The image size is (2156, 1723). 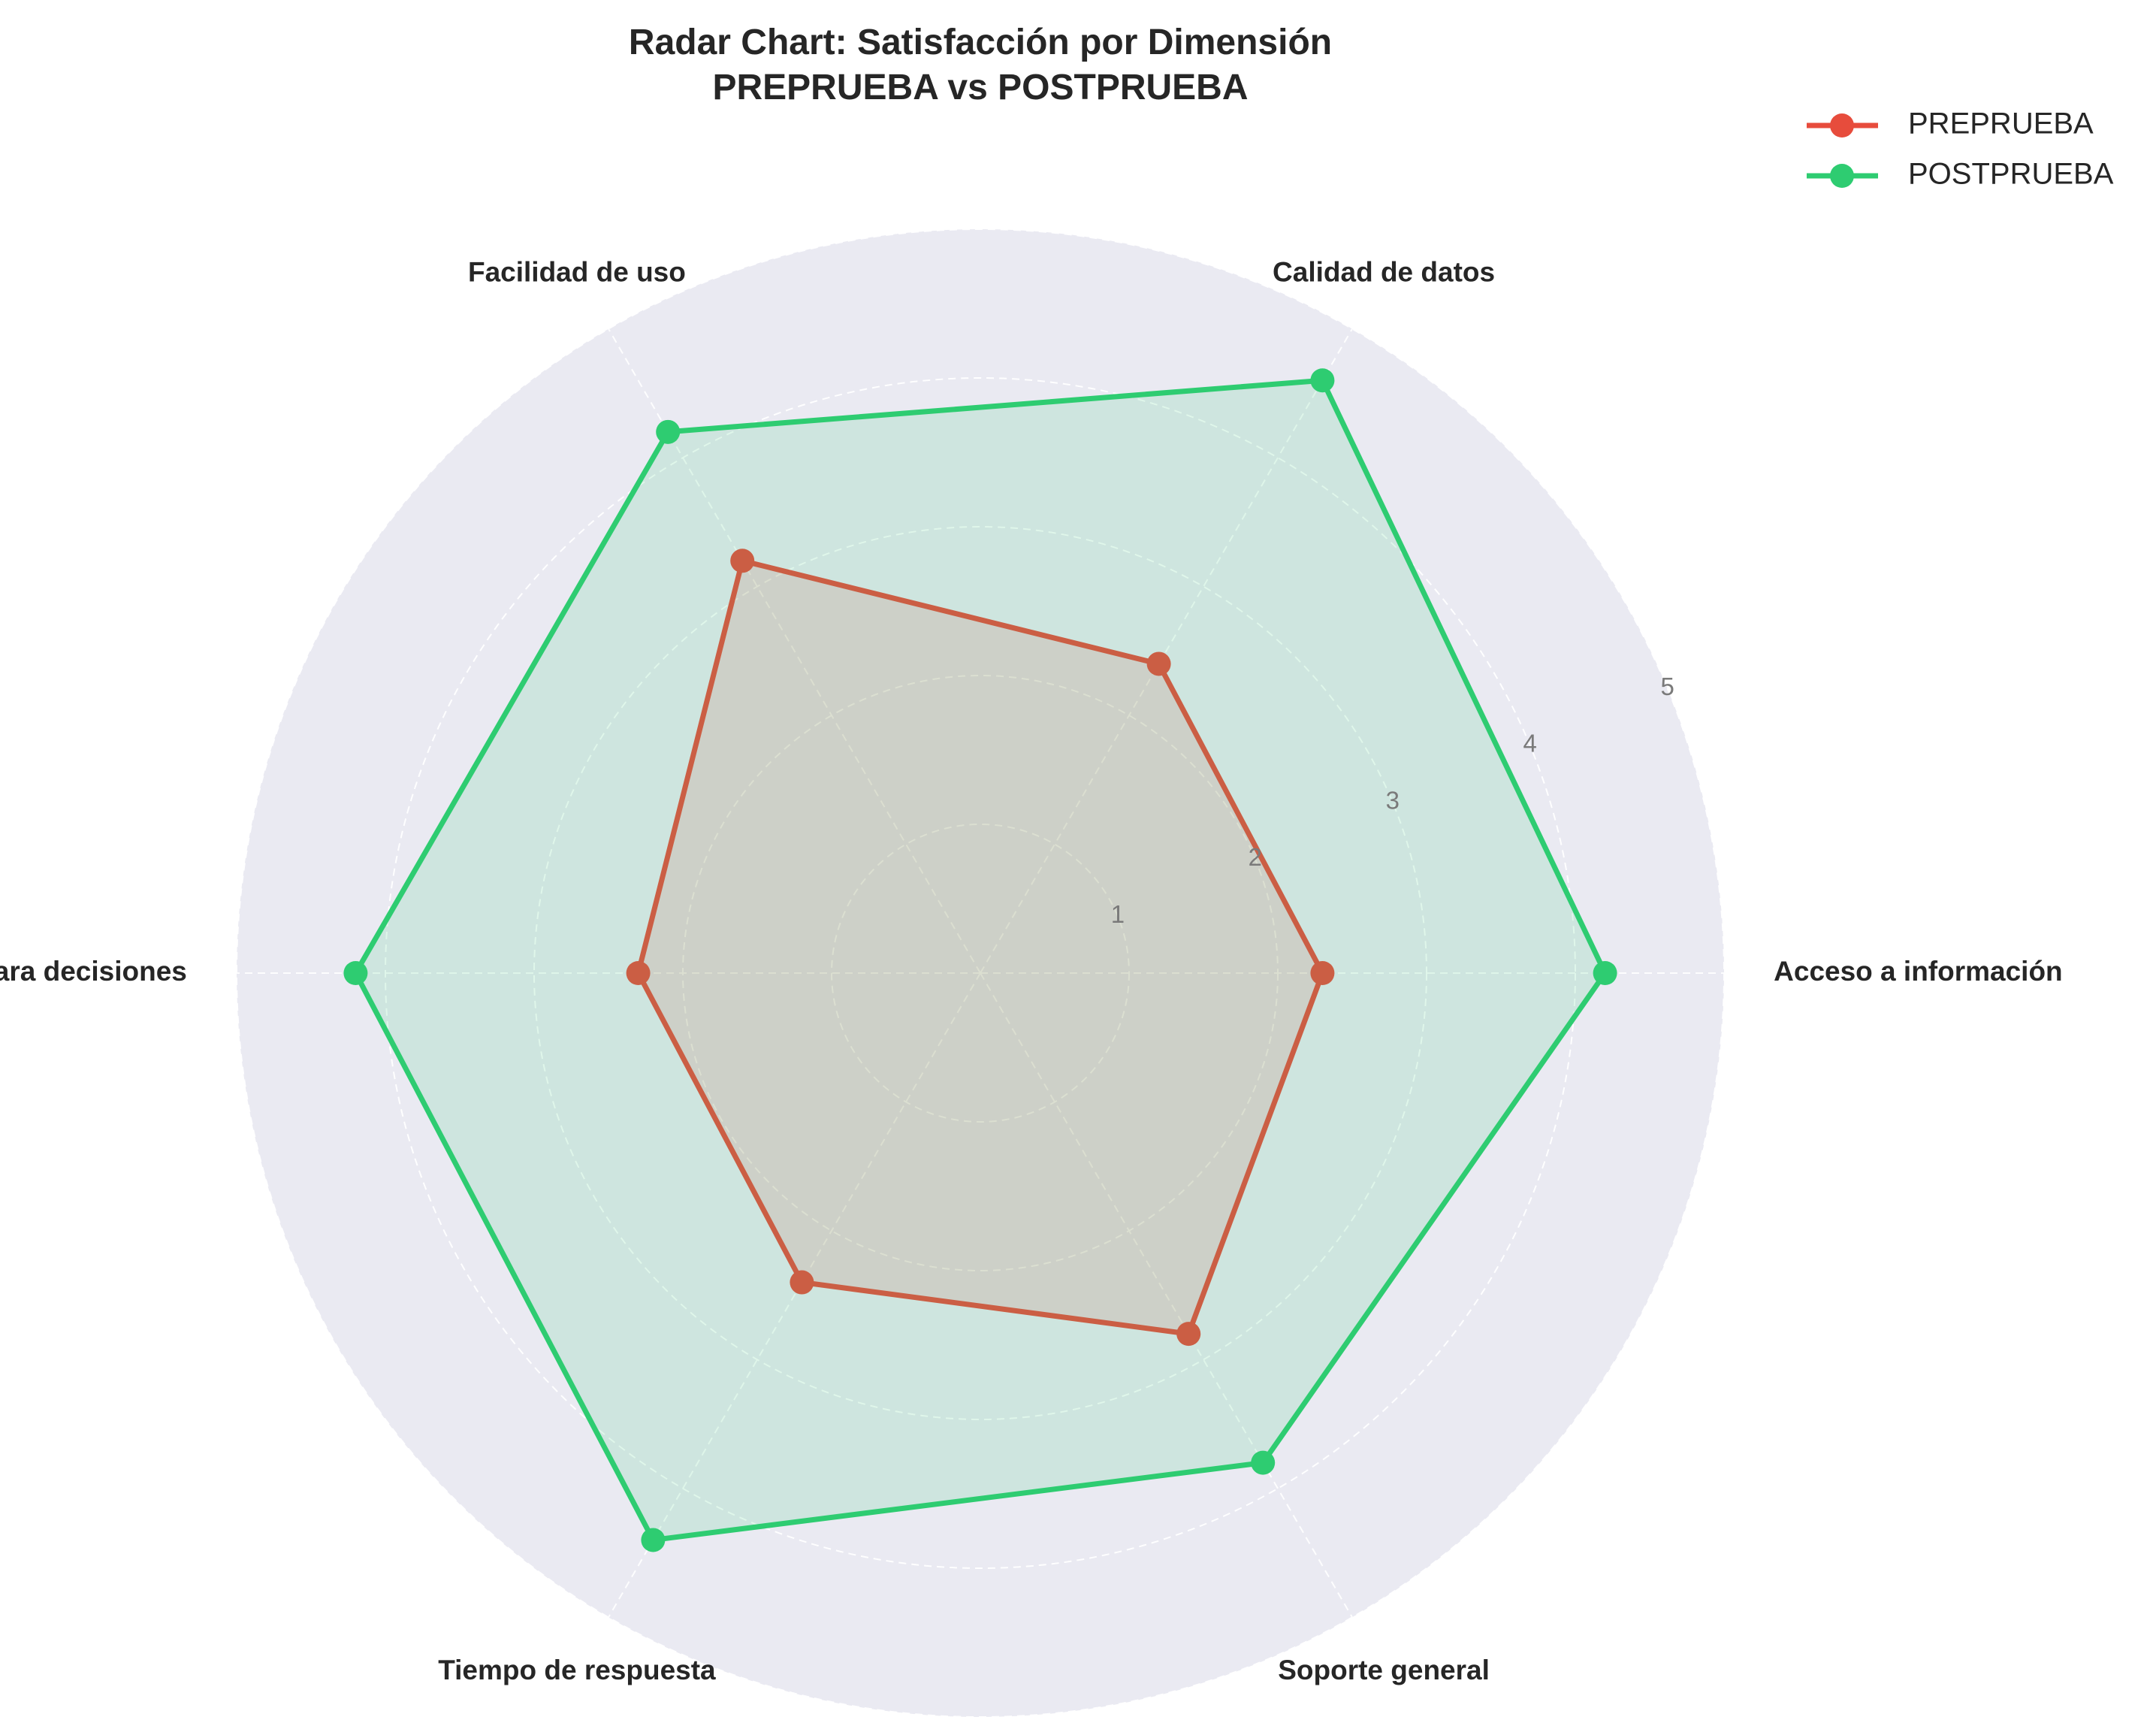 I want to click on radial-tick-labels: 1 2 3 4 5, so click(x=1392, y=800).